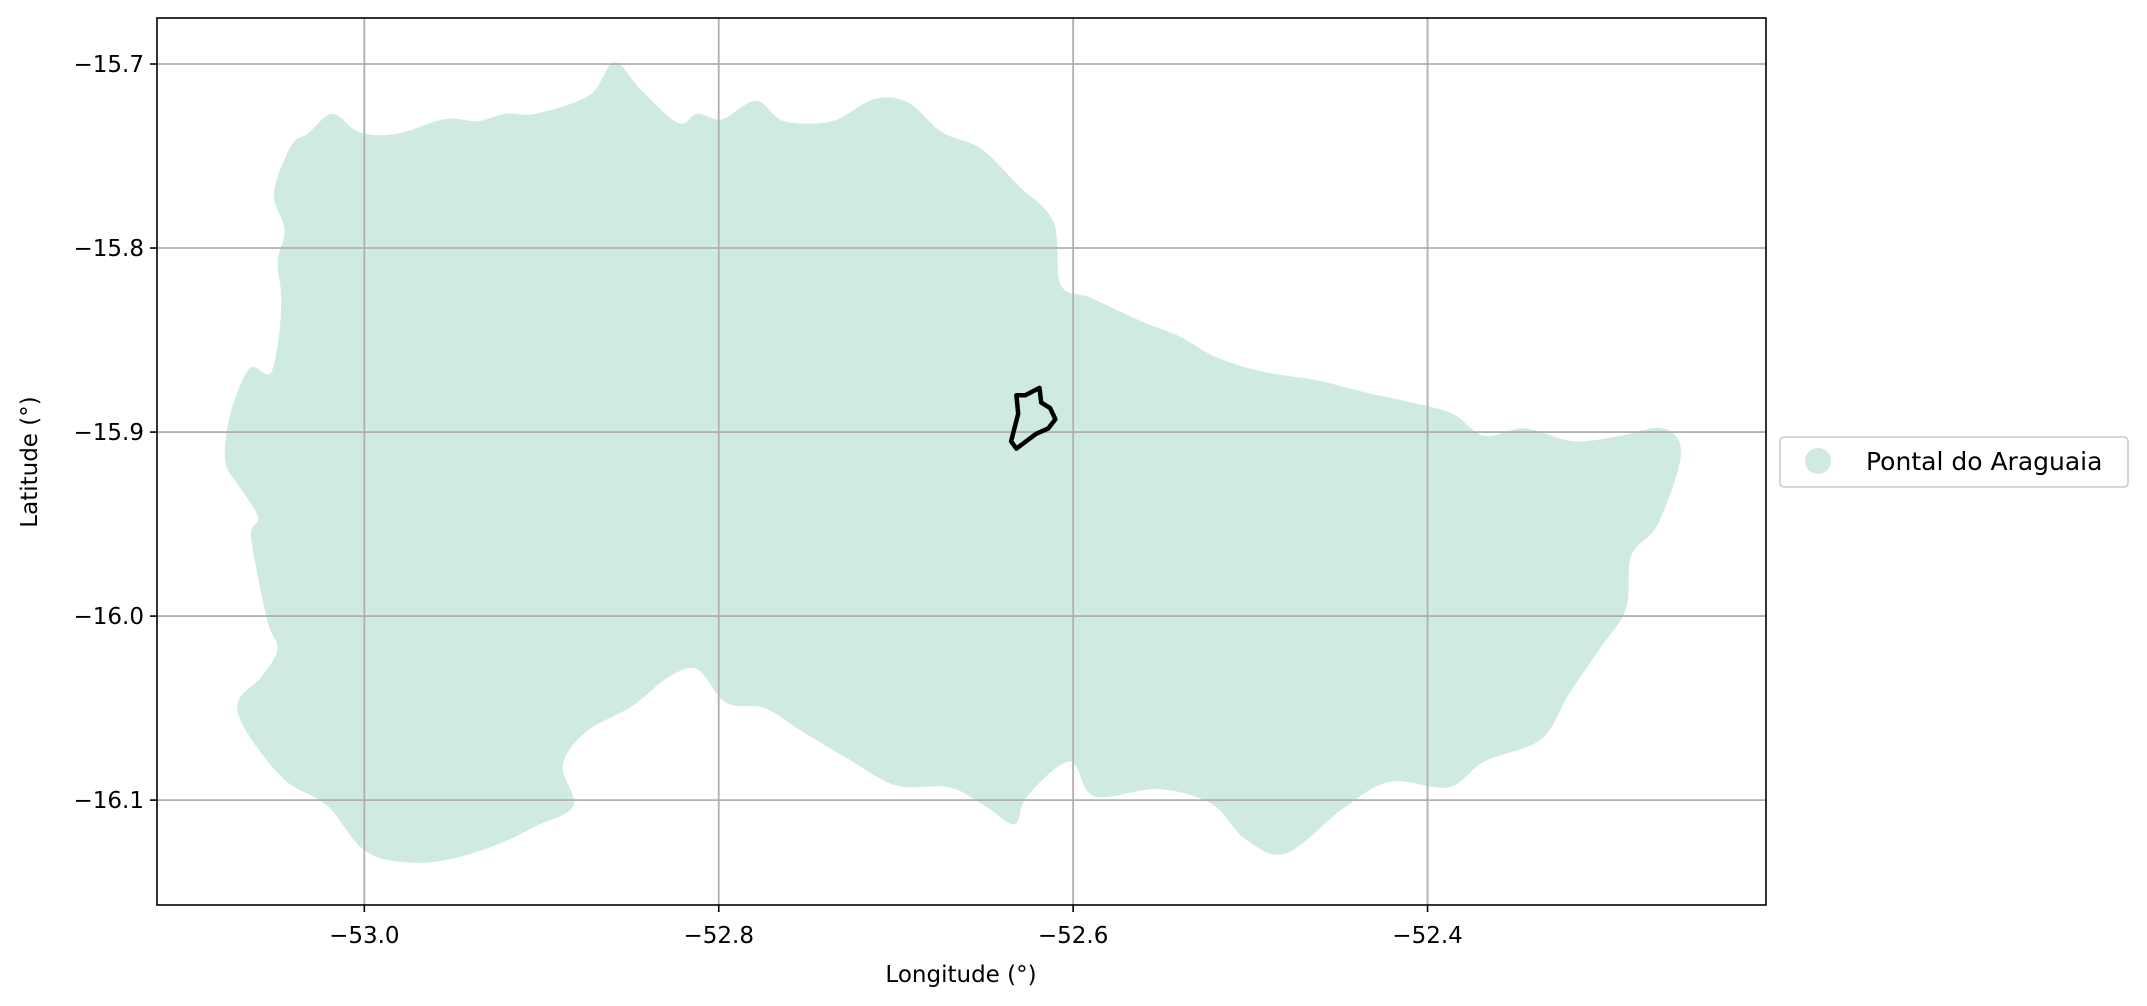 The width and height of the screenshot is (2147, 1006). Describe the element at coordinates (960, 975) in the screenshot. I see `x-axis-label: Longitude (°)` at that location.